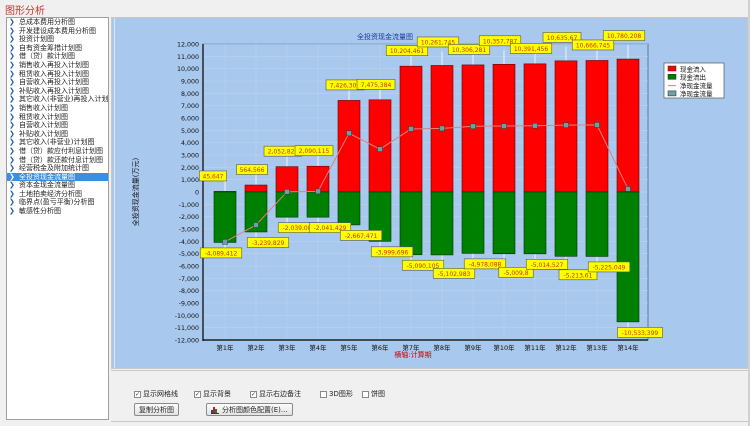  I want to click on sidebar-item: ❯ 全投资现金流量图, so click(57, 177).